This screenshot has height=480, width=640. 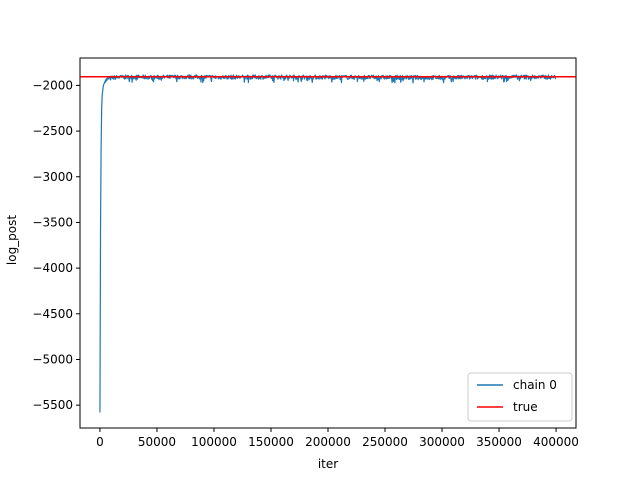 I want to click on y-tick-label: −3000, so click(x=52, y=177).